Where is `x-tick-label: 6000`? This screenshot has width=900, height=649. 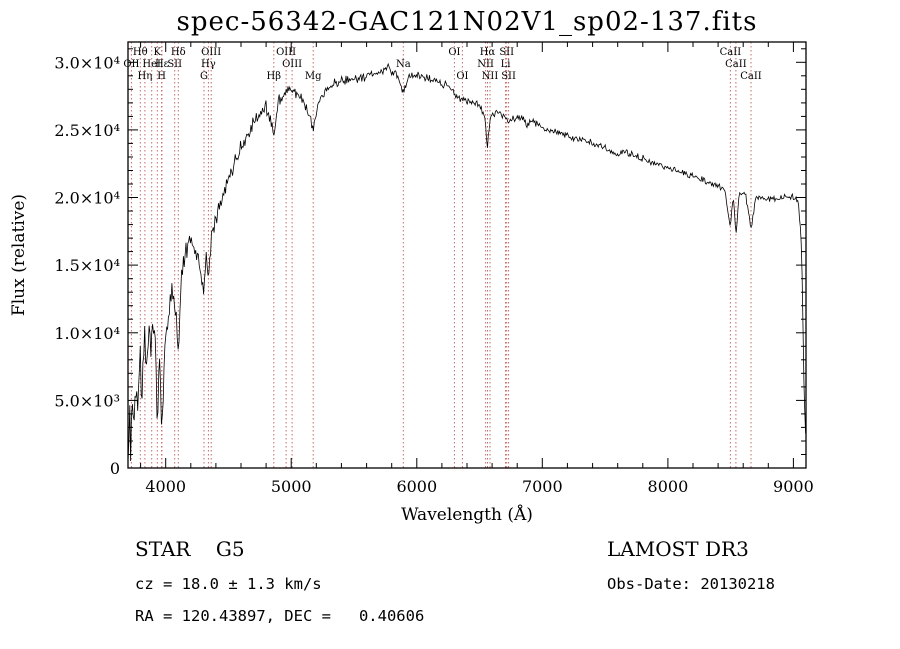
x-tick-label: 6000 is located at coordinates (416, 486).